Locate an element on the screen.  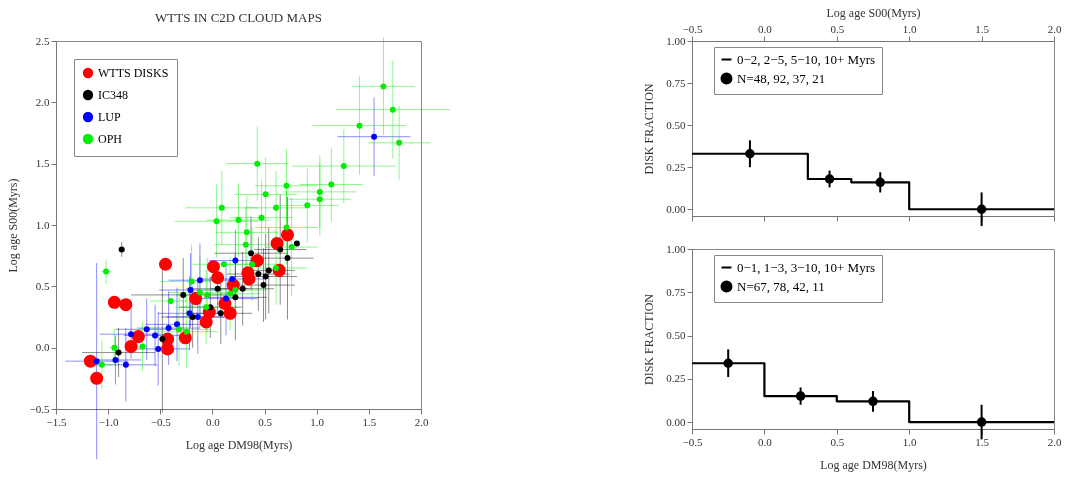
legend-label: OPH is located at coordinates (110, 139).